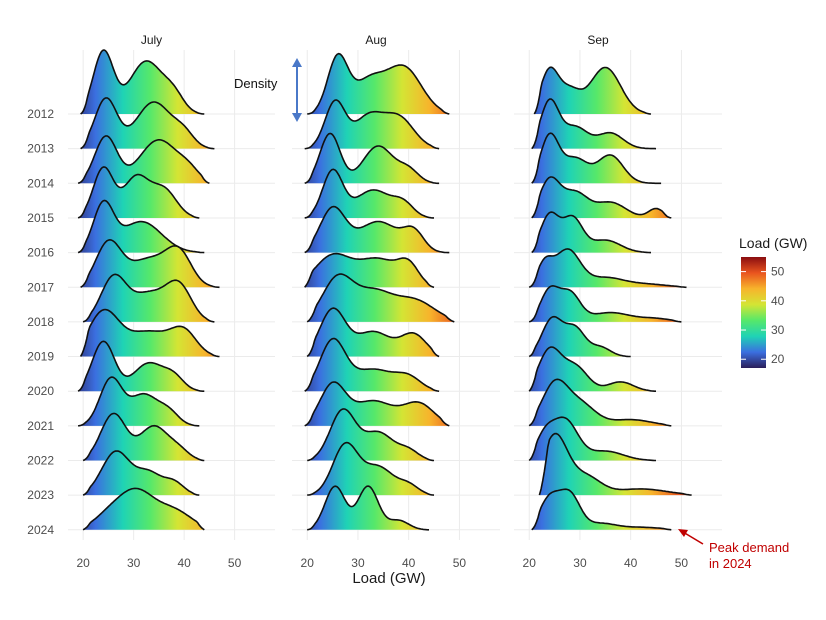  What do you see at coordinates (40, 357) in the screenshot?
I see `y-tick-label: 2019` at bounding box center [40, 357].